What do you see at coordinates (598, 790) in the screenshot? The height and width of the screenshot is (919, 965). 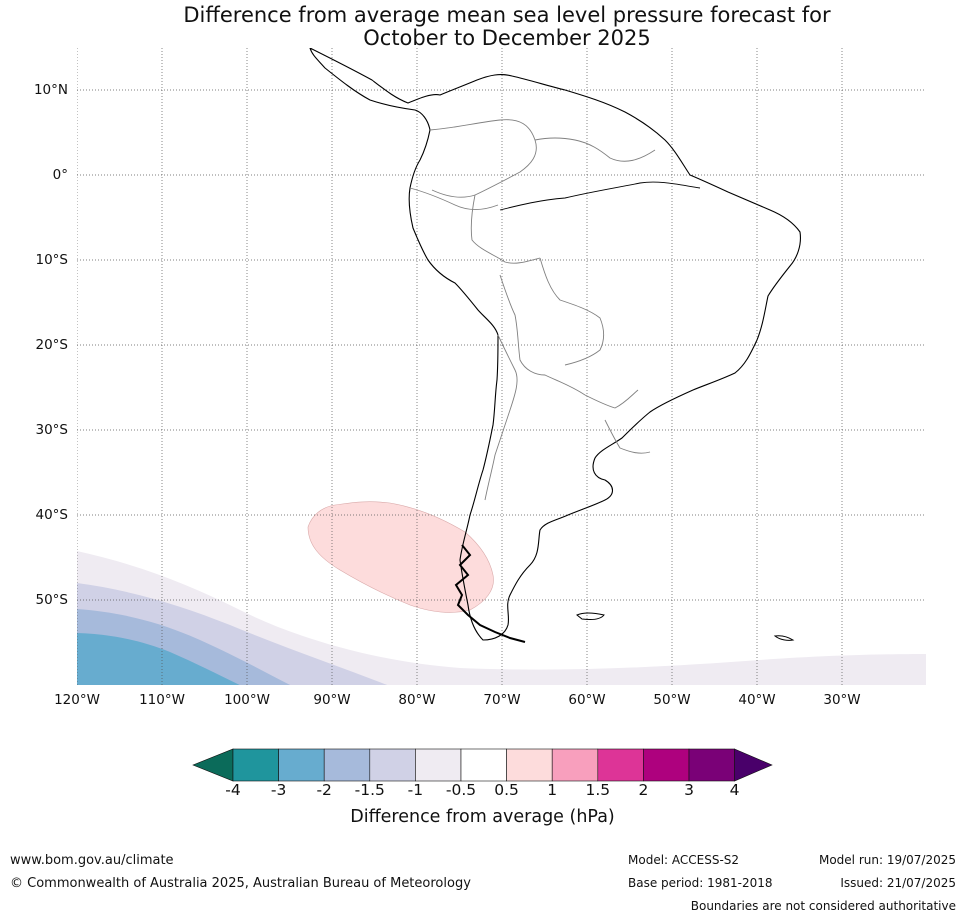 I see `colorbar-tick: 1.5` at bounding box center [598, 790].